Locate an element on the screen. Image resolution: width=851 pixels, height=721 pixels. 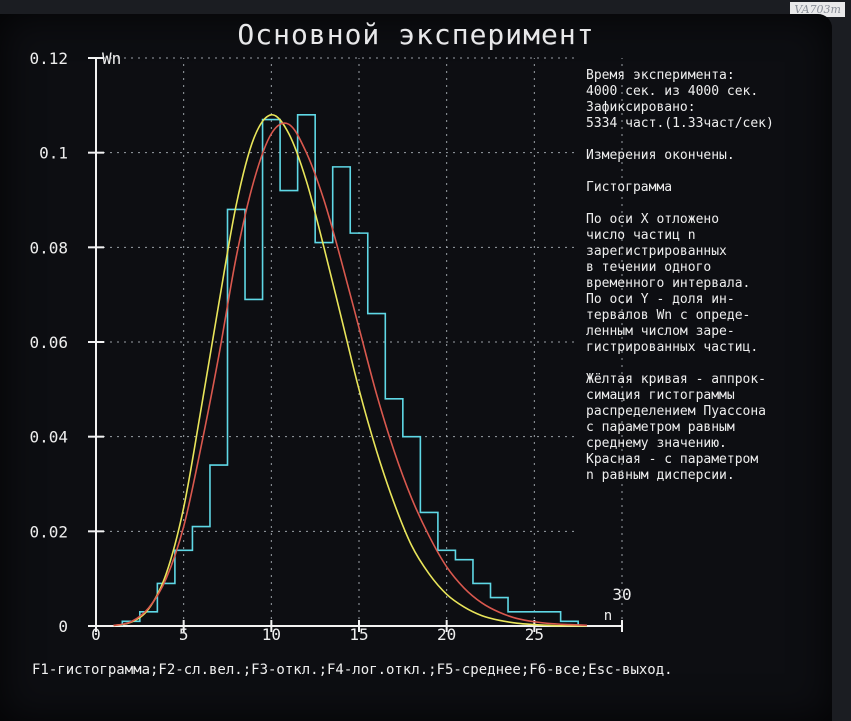
info-line: в течении одного is located at coordinates (649, 267).